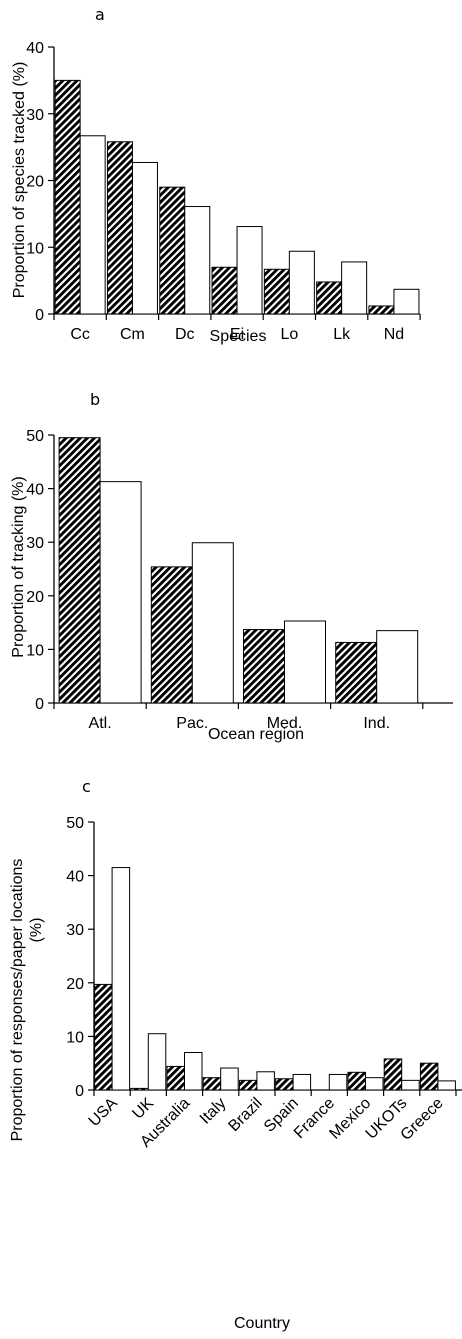 Image resolution: width=462 pixels, height=1339 pixels. What do you see at coordinates (67, 197) in the screenshot?
I see `bar-hatched-cc` at bounding box center [67, 197].